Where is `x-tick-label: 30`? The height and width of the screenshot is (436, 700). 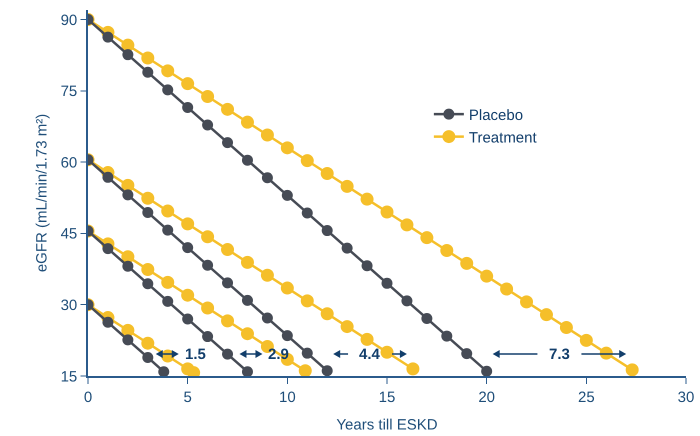 x-tick-label: 30 is located at coordinates (686, 397).